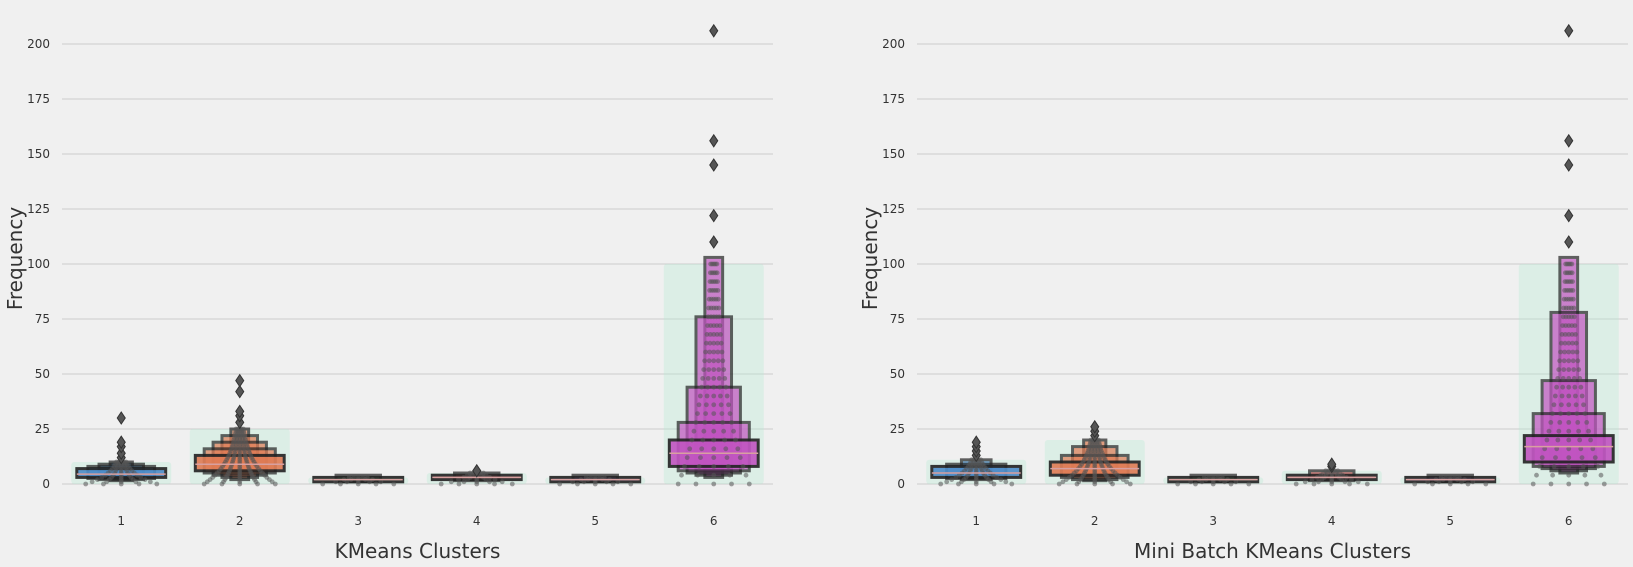  What do you see at coordinates (358, 521) in the screenshot?
I see `x-tick-label: 3` at bounding box center [358, 521].